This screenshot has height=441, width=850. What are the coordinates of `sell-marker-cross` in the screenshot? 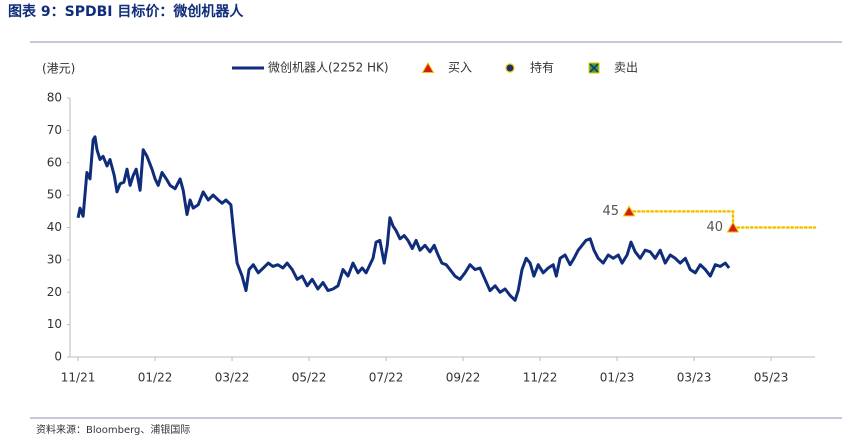 It's located at (594, 68).